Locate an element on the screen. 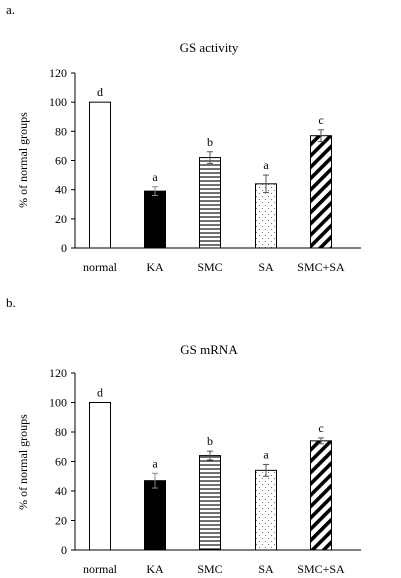 Image resolution: width=401 pixels, height=578 pixels. panel-label: a. is located at coordinates (10, 9).